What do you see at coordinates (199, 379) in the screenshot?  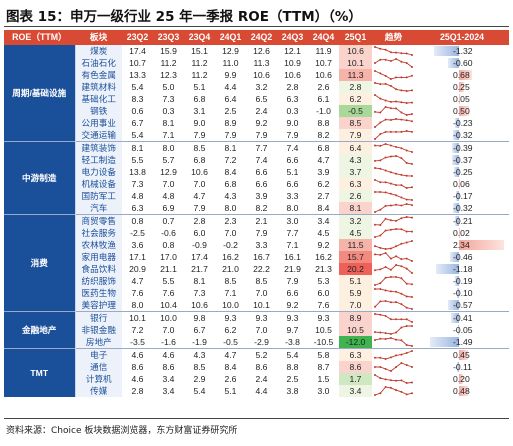 I see `roe-value-cell: 2.9` at bounding box center [199, 379].